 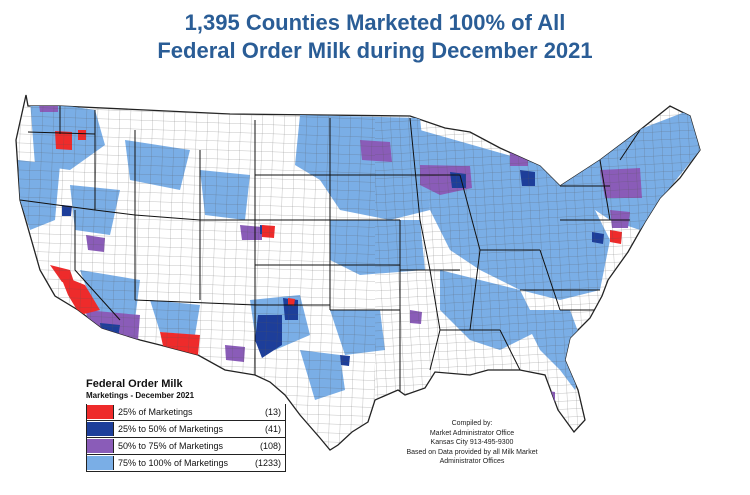 What do you see at coordinates (472, 423) in the screenshot?
I see `credit-line: Compiled by:` at bounding box center [472, 423].